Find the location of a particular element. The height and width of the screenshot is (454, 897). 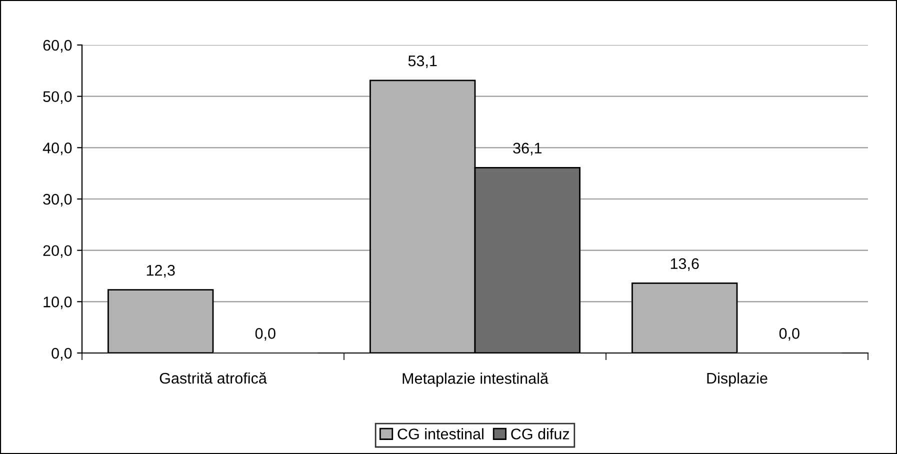

y-tick-label: 50,0 is located at coordinates (57, 97).